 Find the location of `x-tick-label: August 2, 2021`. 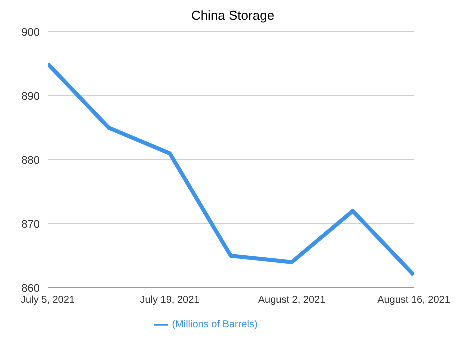

x-tick-label: August 2, 2021 is located at coordinates (292, 300).